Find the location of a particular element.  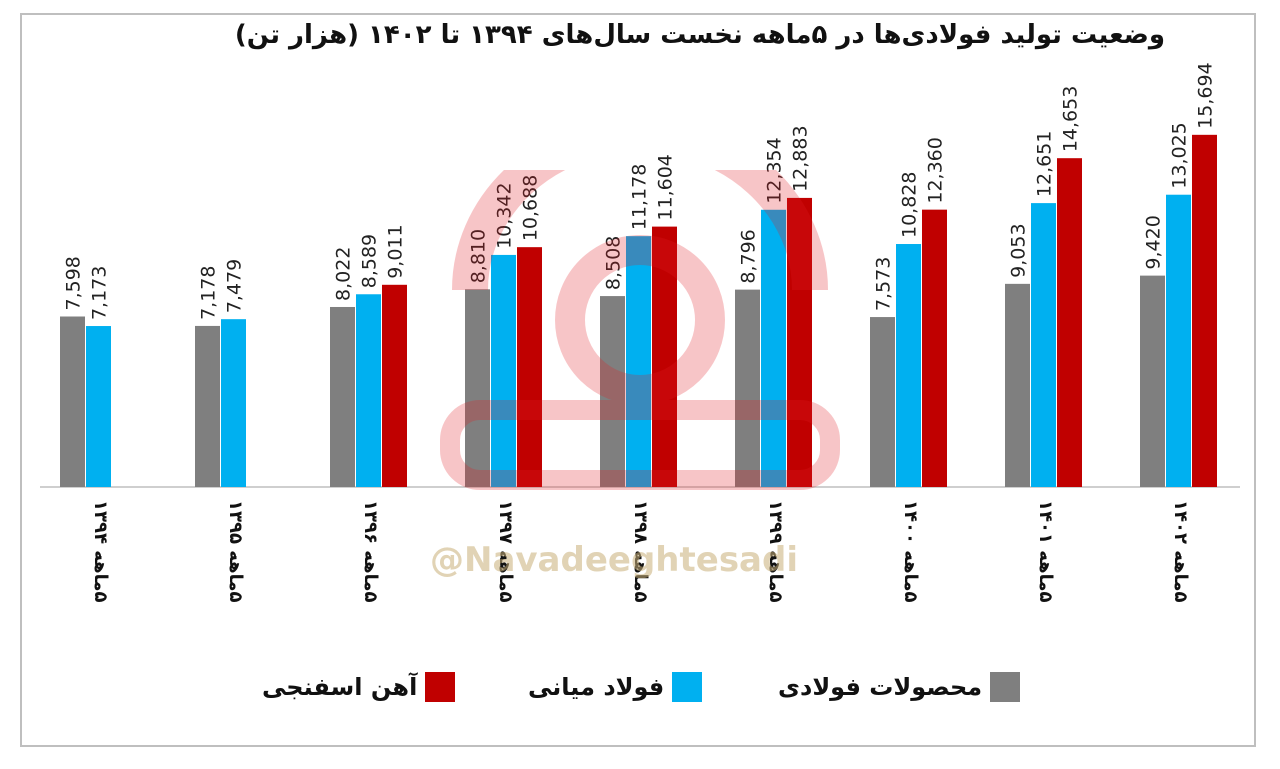

chart-legend: آهن اسفنجی فولاد میانی محصولات فولادی is located at coordinates (640, 692).